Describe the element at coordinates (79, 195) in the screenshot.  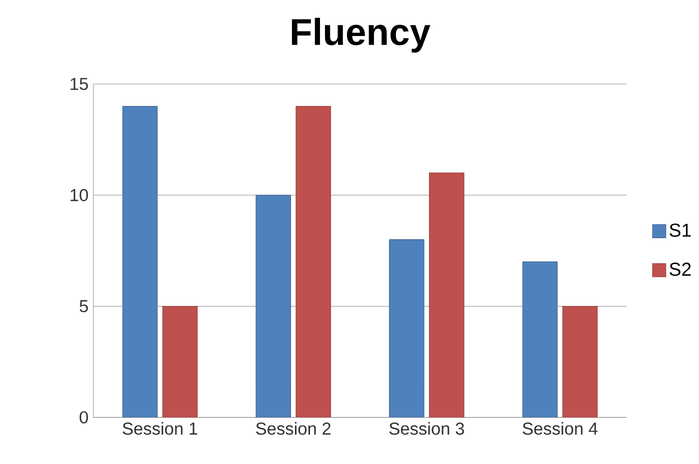
I see `y-tick-label: 10` at that location.